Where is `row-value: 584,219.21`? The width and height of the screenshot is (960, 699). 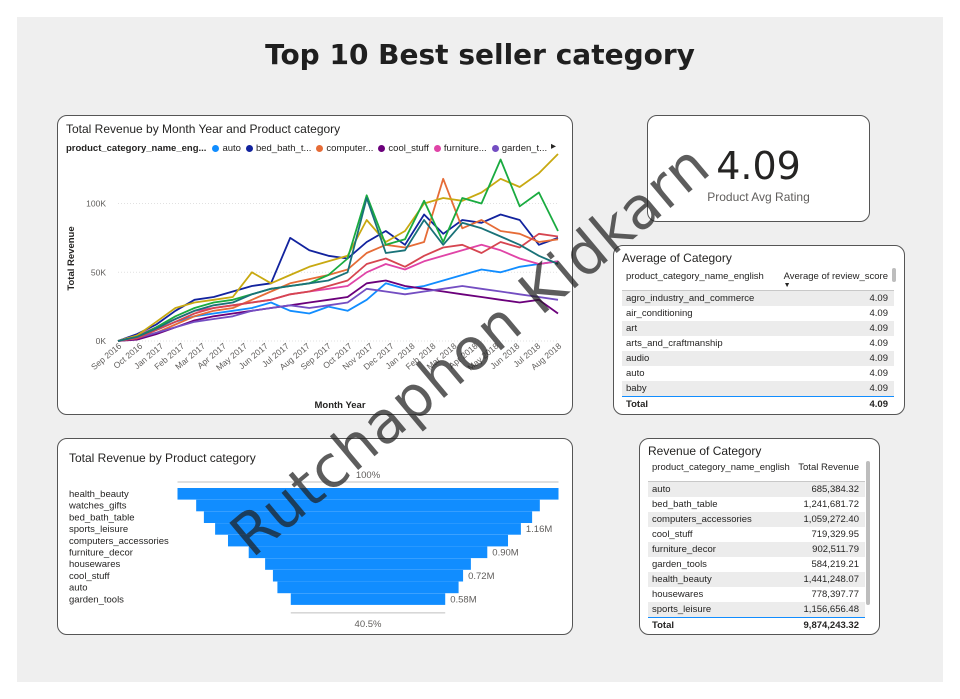
row-value: 584,219.21 is located at coordinates (835, 564).